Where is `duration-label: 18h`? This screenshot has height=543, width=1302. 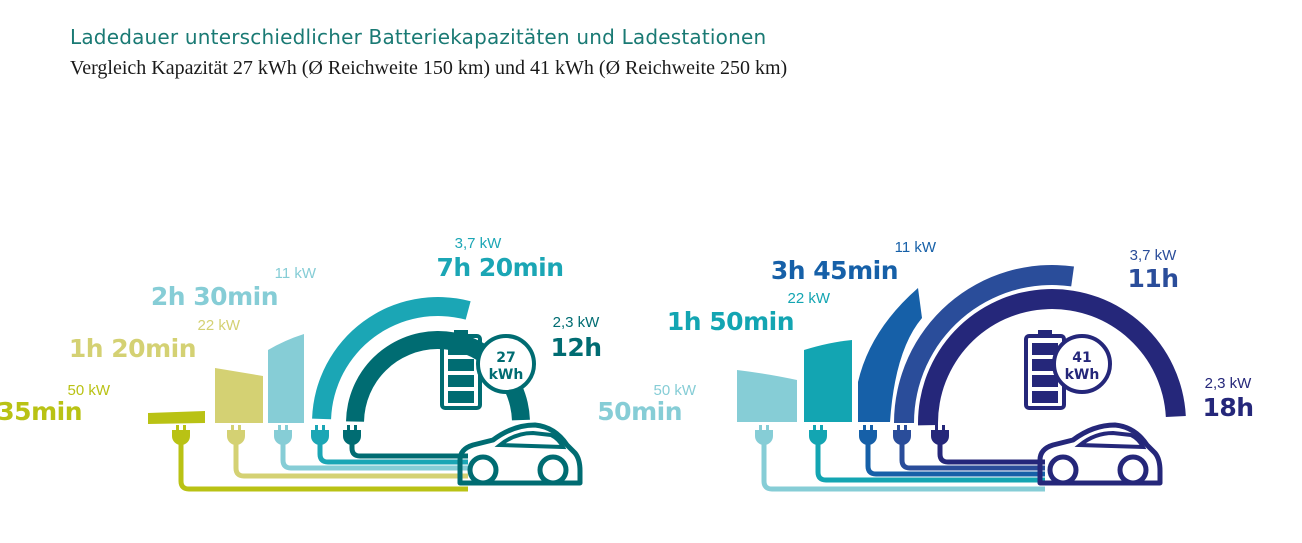
duration-label: 18h is located at coordinates (1227, 407).